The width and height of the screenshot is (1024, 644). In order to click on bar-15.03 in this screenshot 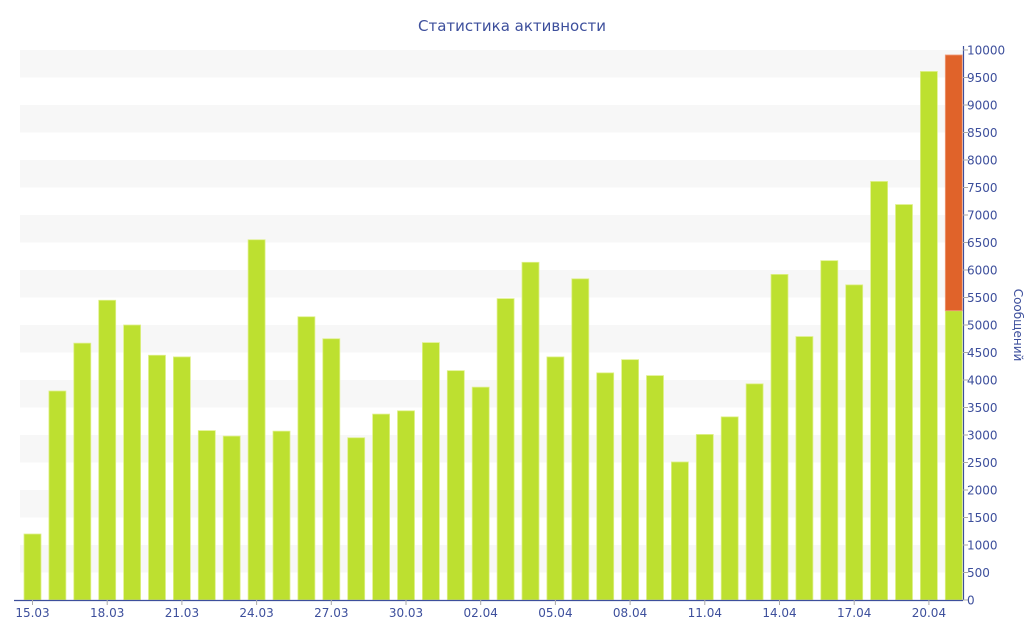, I will do `click(32, 567)`.